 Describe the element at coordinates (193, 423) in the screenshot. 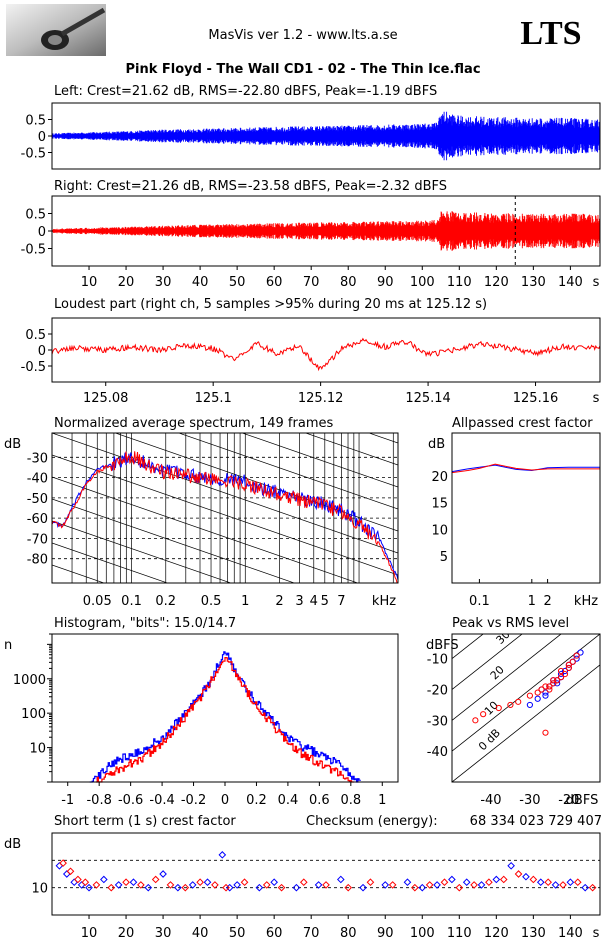

I see `spectrum-title: Normalized average spectrum, 149 frames` at that location.